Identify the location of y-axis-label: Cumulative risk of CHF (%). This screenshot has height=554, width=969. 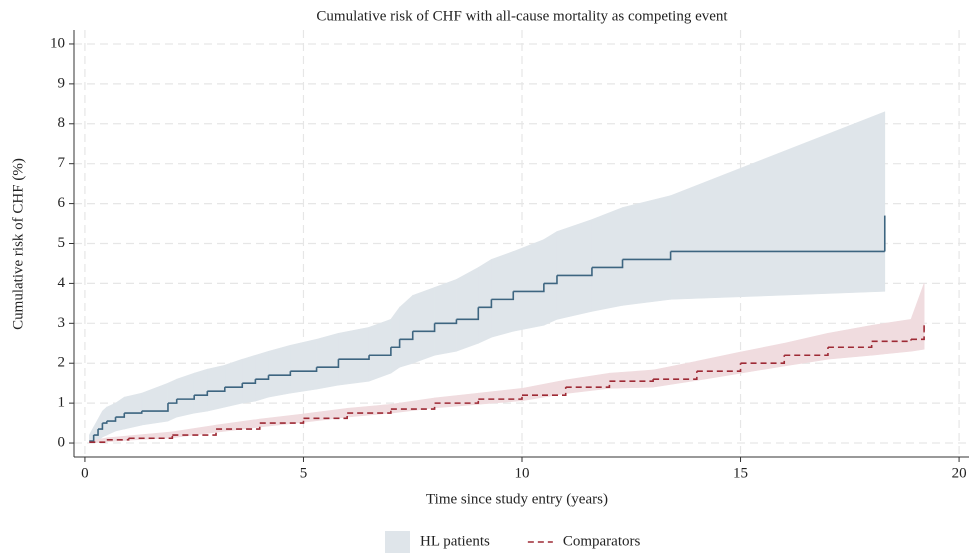
(18, 244).